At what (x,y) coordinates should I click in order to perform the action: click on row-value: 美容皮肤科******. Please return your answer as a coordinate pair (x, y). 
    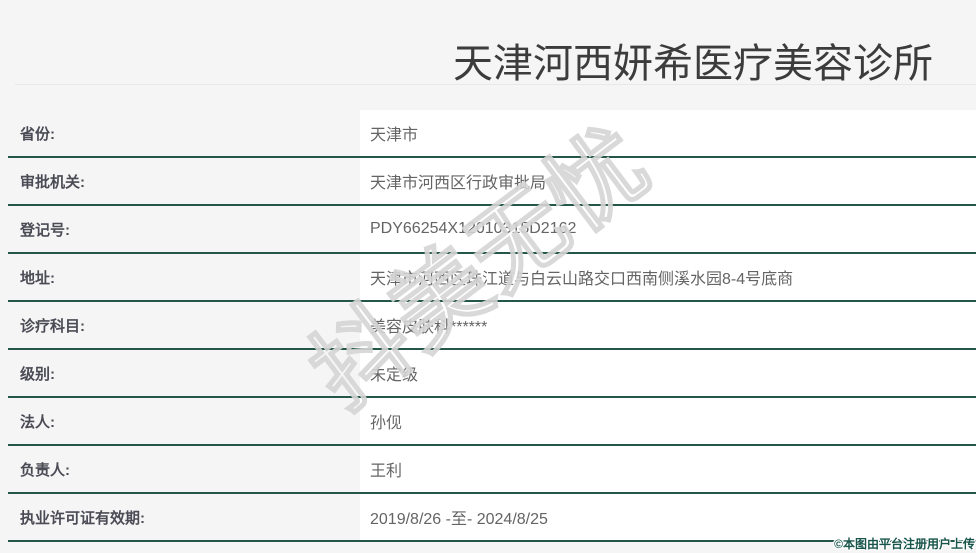
    Looking at the image, I should click on (668, 325).